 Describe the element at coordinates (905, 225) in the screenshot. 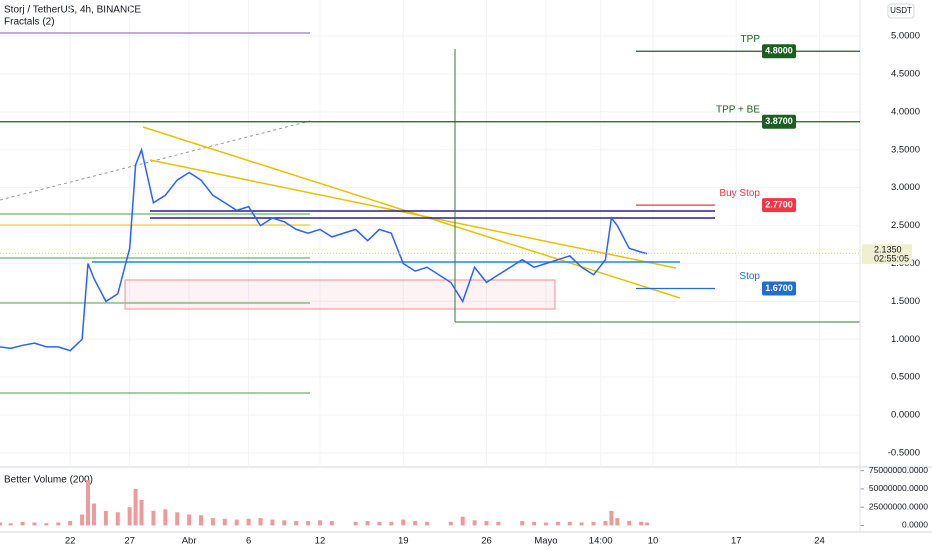

I see `y-tick-label: 2.5000` at that location.